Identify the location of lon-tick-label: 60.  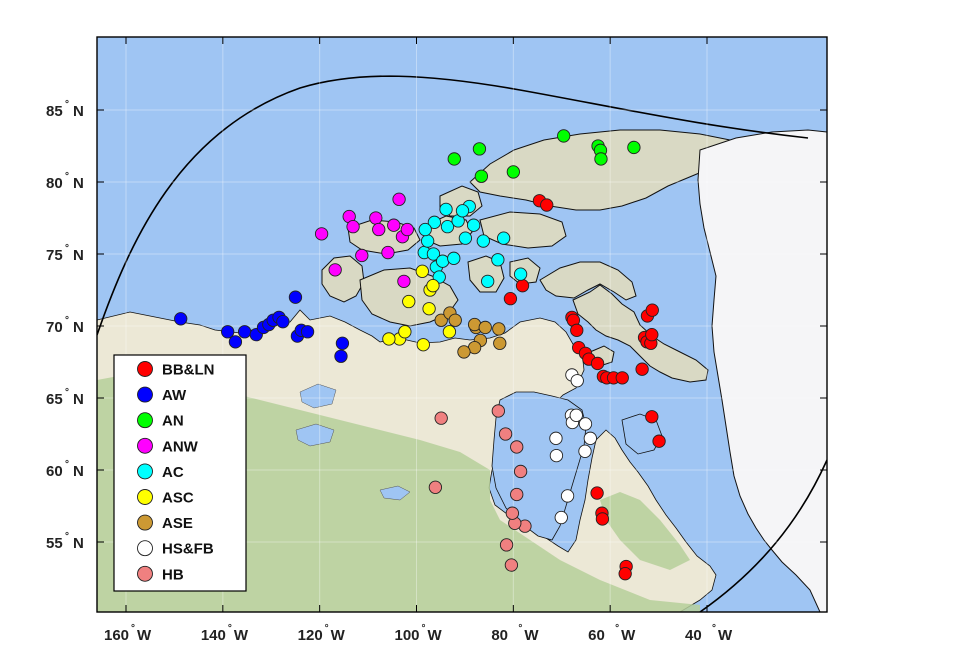
(596, 635).